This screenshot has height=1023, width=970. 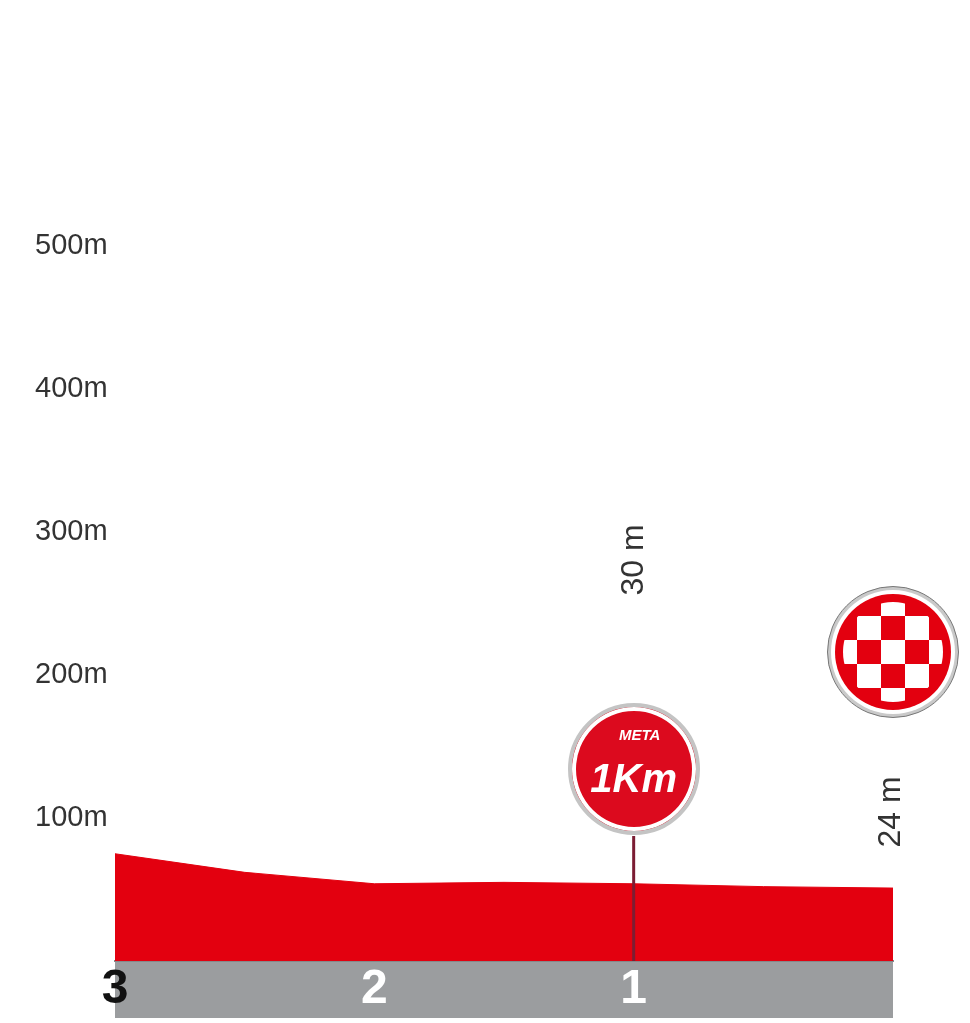 I want to click on y-tick-label: 400m, so click(x=71, y=387).